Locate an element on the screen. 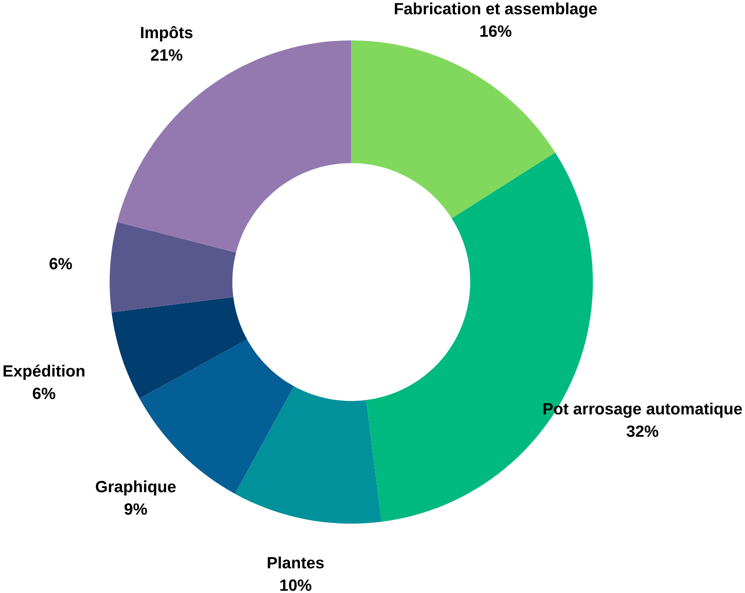 Image resolution: width=745 pixels, height=593 pixels. slice-label: Fabrication et assemblage is located at coordinates (495, 10).